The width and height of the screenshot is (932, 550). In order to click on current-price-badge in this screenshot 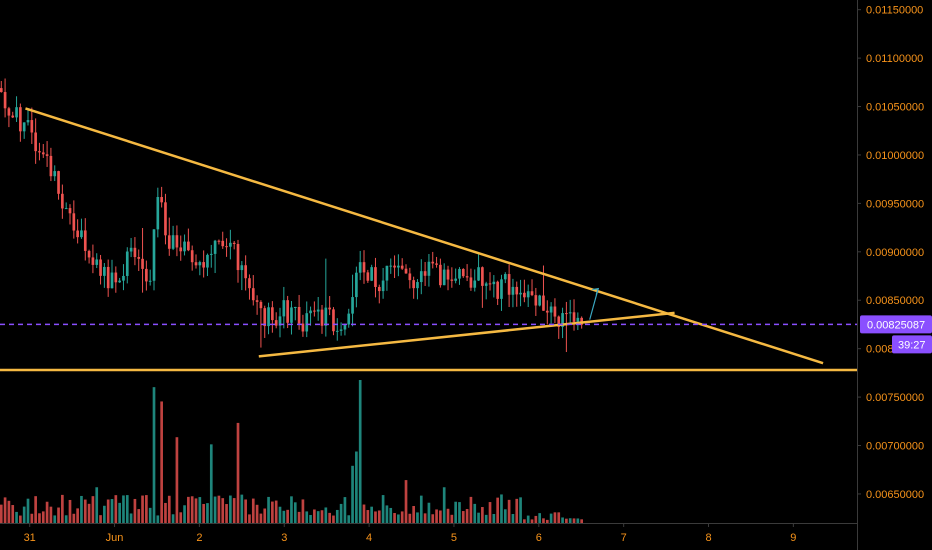, I will do `click(896, 324)`.